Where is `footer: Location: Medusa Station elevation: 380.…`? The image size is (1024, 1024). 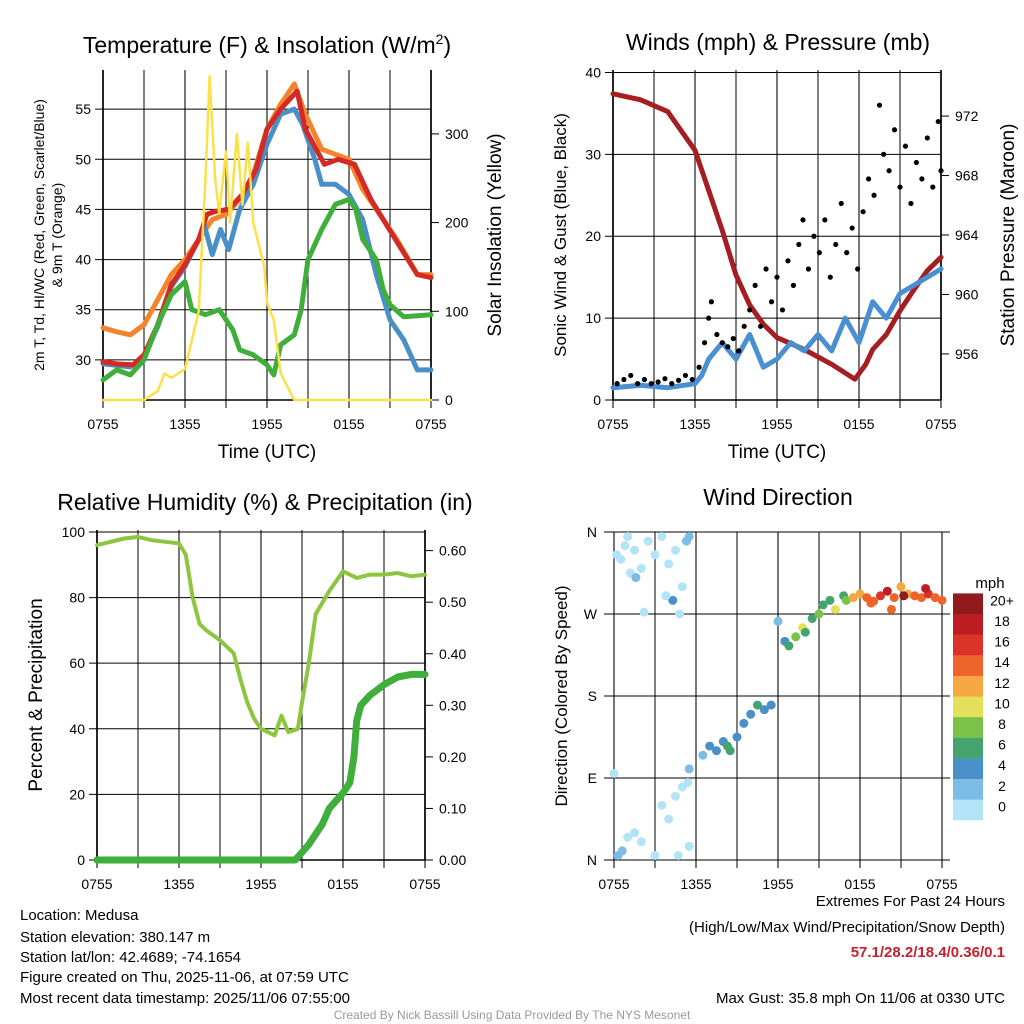 footer: Location: Medusa Station elevation: 380.… is located at coordinates (512, 957).